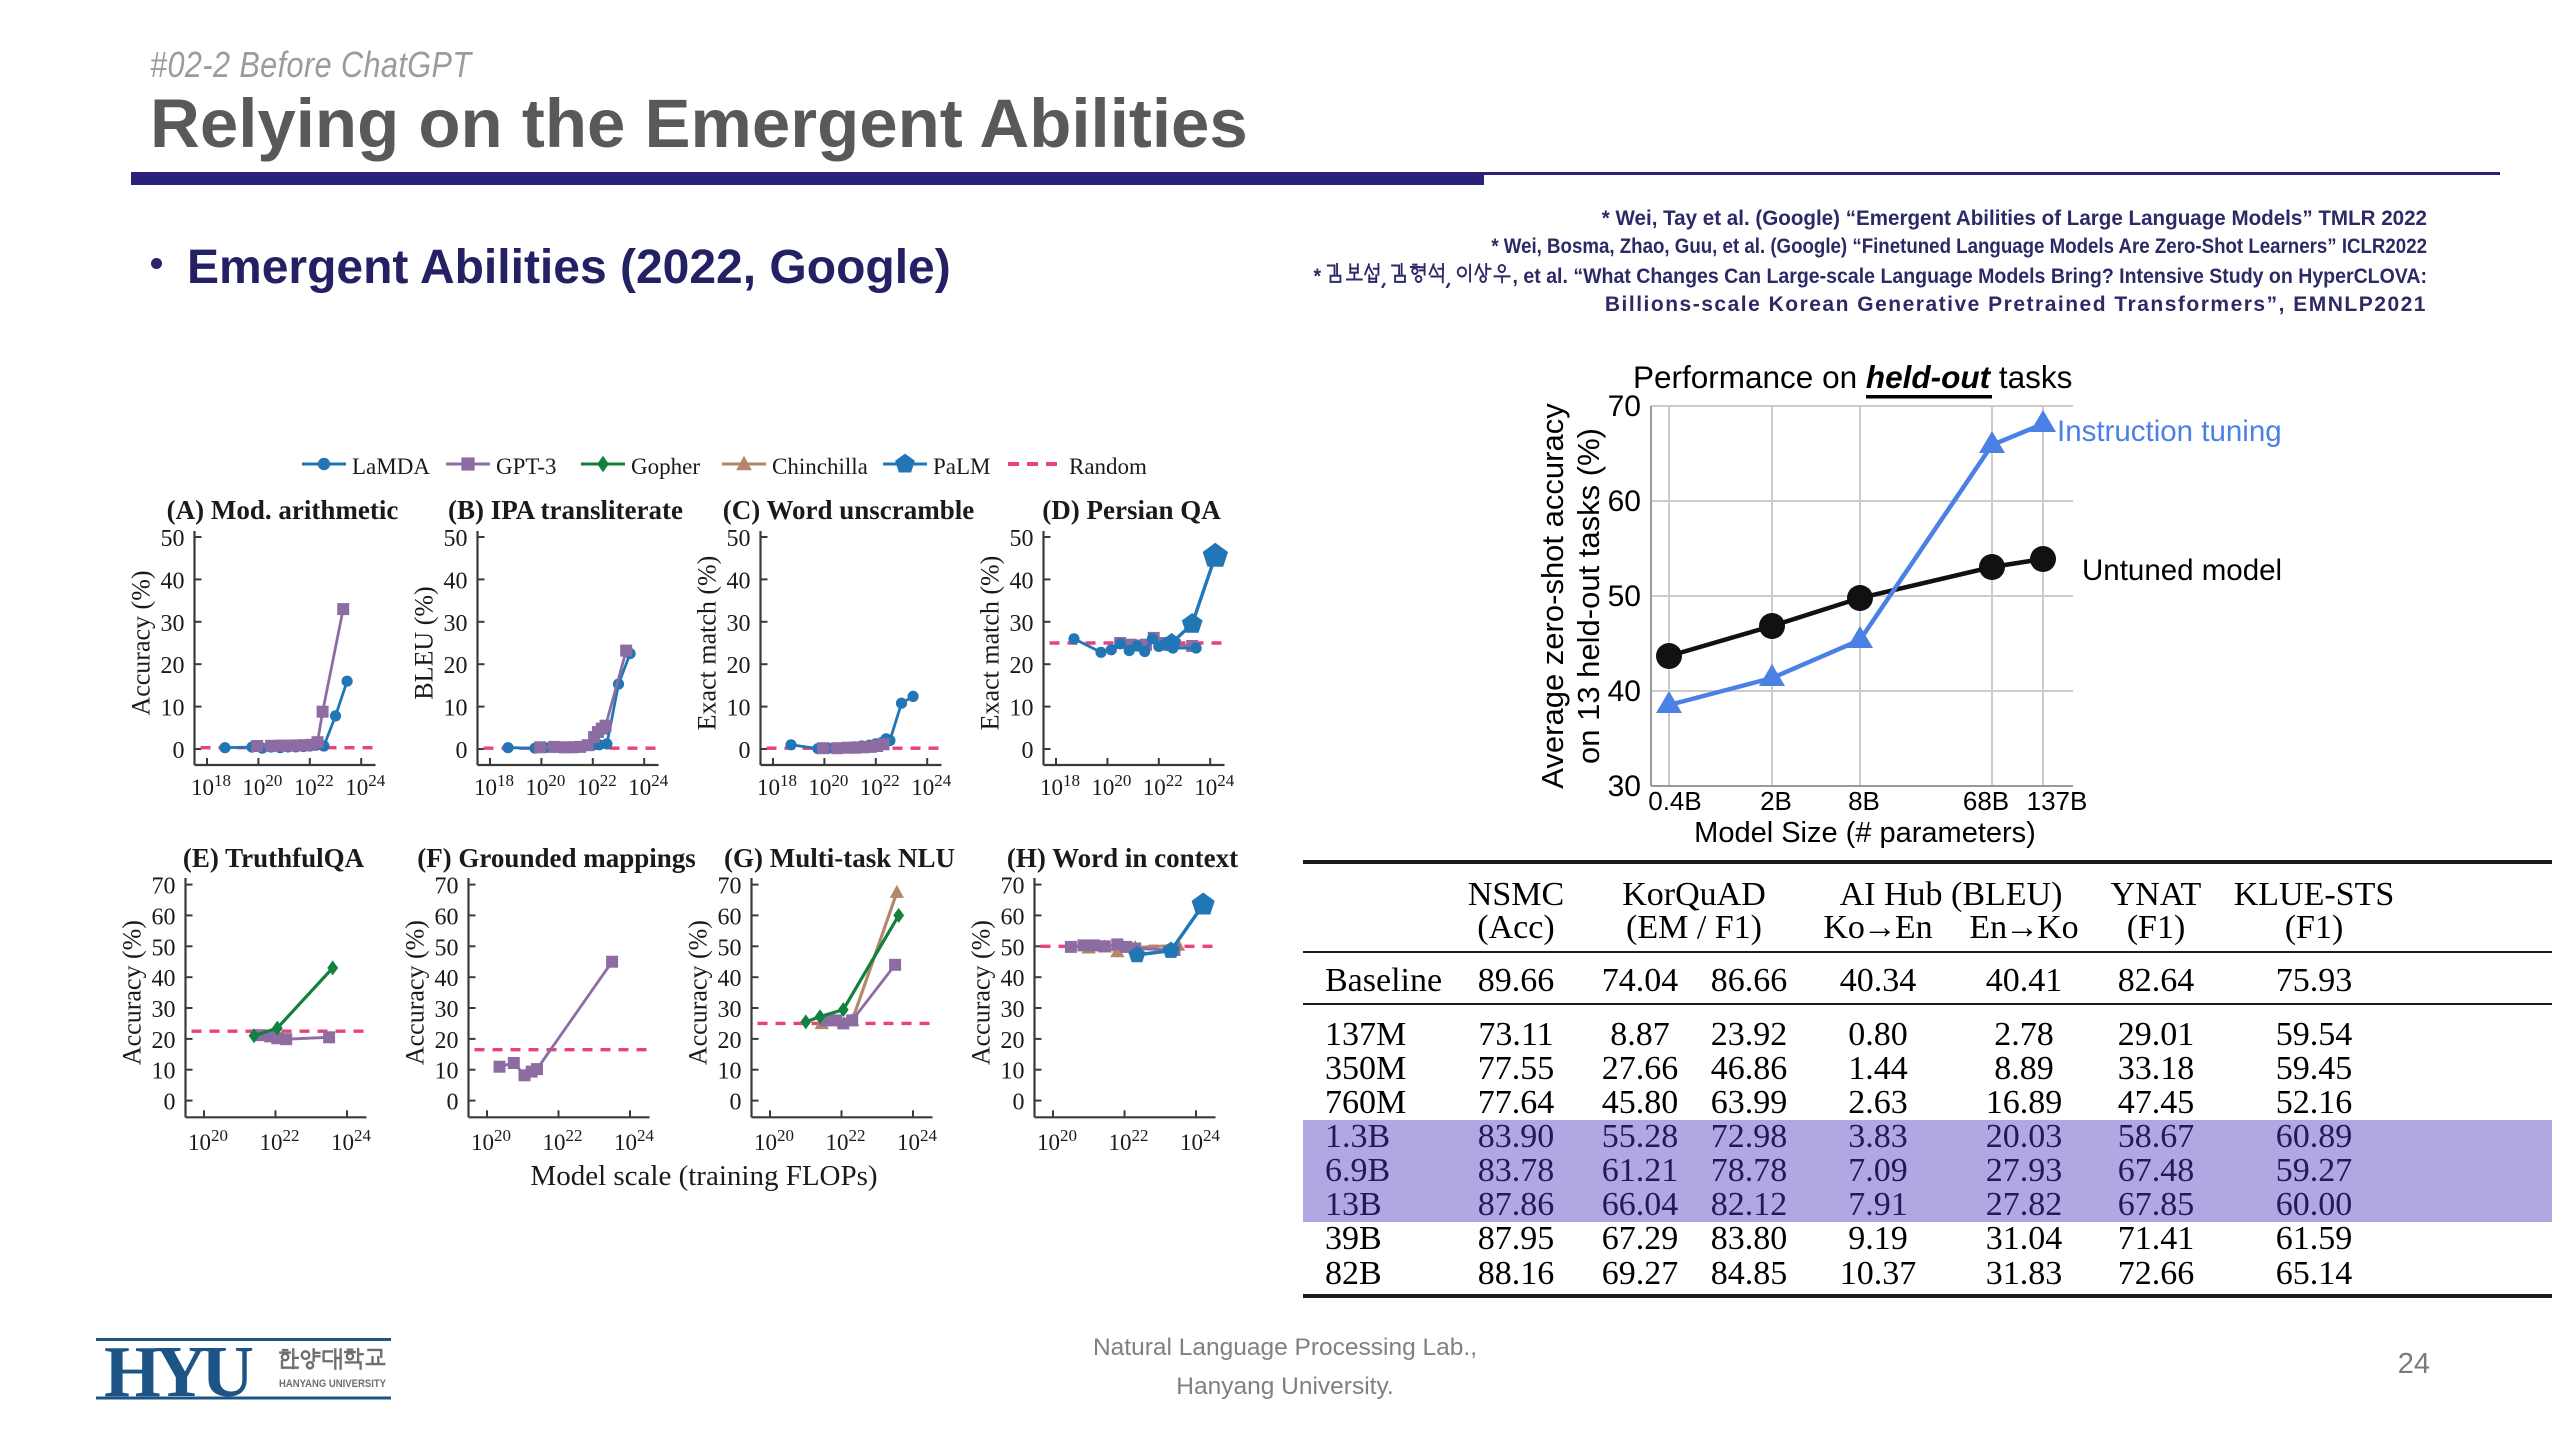  Describe the element at coordinates (1552, 596) in the screenshot. I see `svg-text: Average zero-shot accuracy` at that location.